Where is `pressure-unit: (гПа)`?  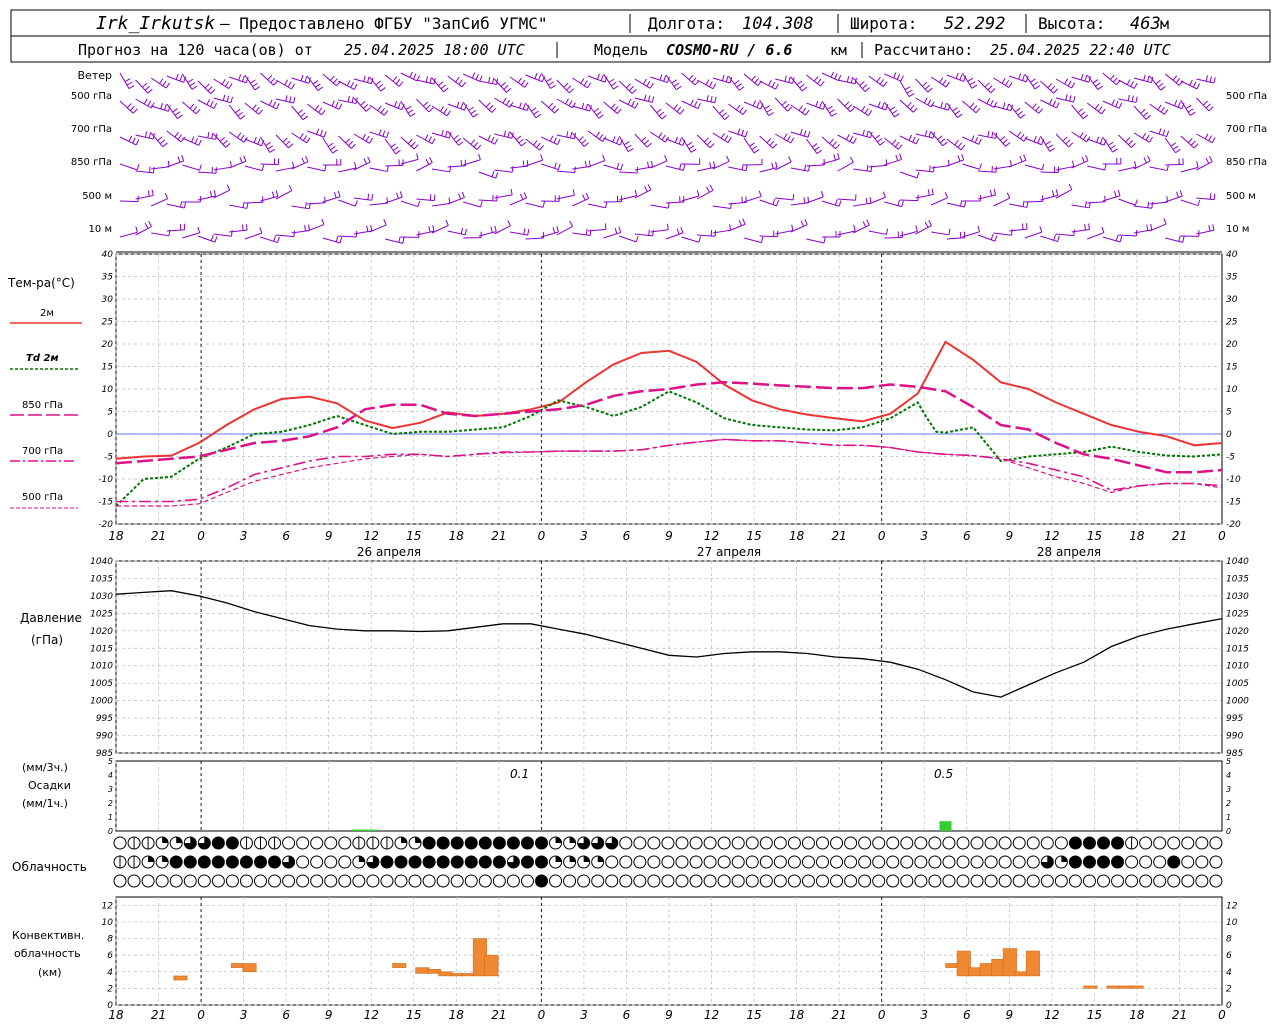 pressure-unit: (гПа) is located at coordinates (47, 640).